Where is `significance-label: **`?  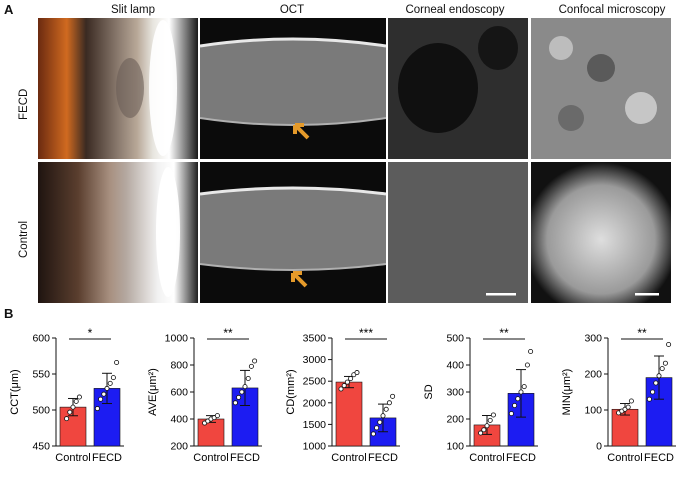 significance-label: ** is located at coordinates (642, 333).